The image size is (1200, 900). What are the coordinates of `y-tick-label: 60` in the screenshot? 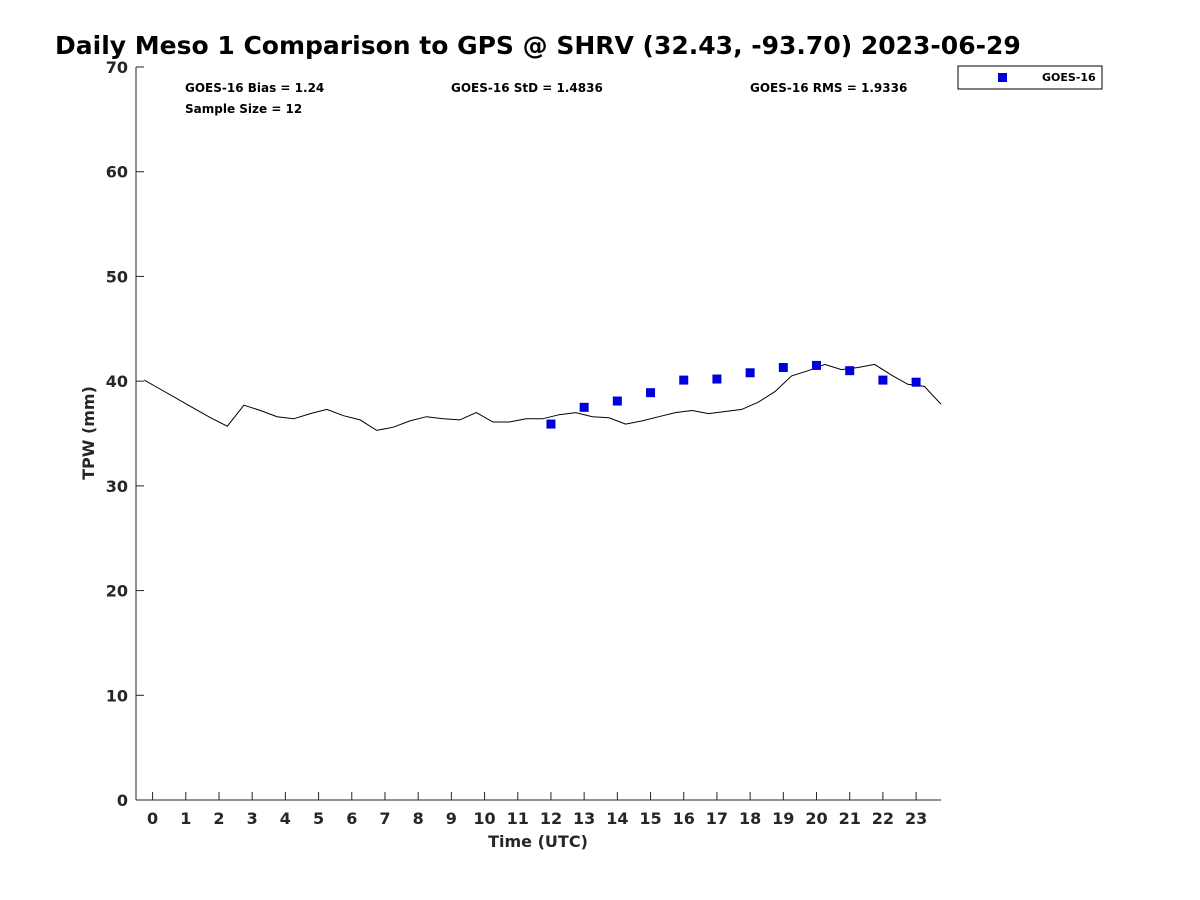 It's located at (117, 172).